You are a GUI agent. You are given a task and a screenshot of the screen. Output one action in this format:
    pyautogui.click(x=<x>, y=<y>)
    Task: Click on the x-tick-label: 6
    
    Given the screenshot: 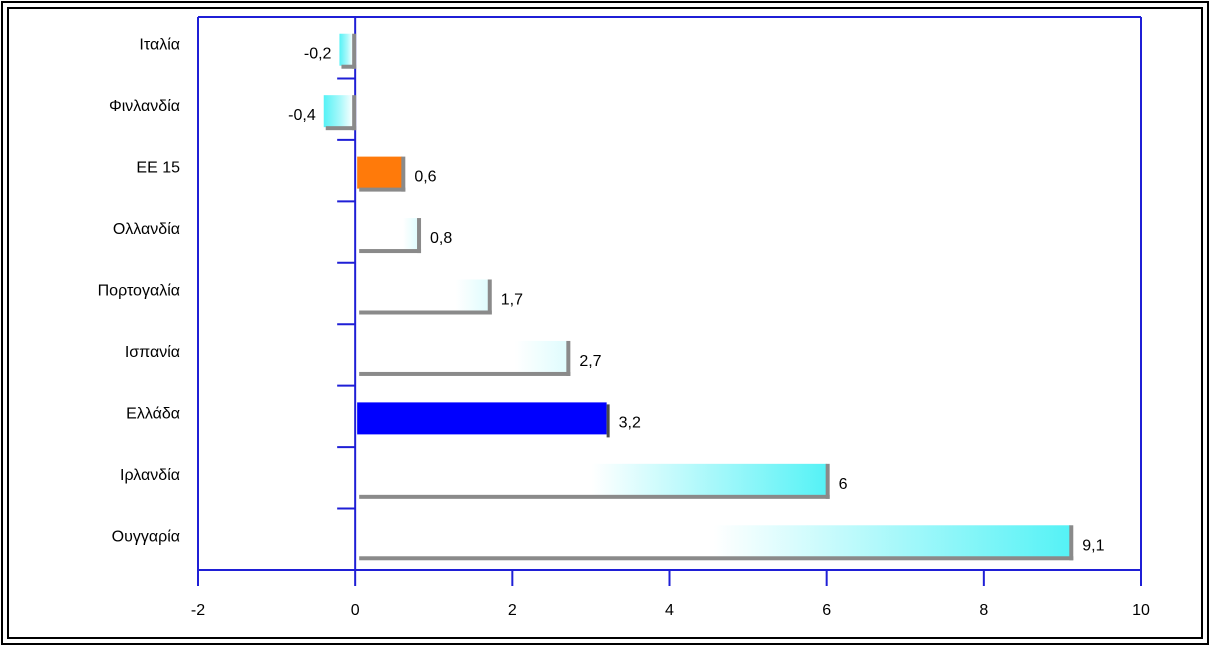 What is the action you would take?
    pyautogui.click(x=826, y=610)
    